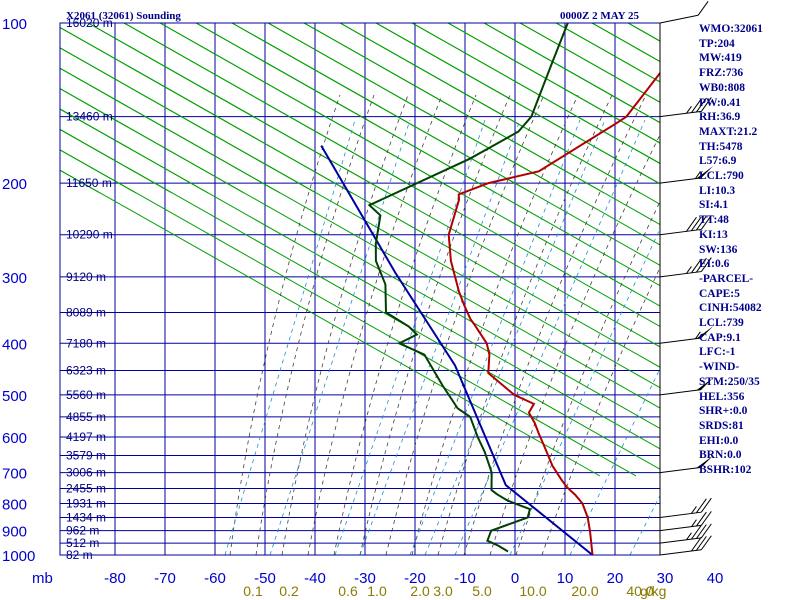 The width and height of the screenshot is (800, 600). What do you see at coordinates (653, 591) in the screenshot?
I see `mixing-ratio-unit: g/kg` at bounding box center [653, 591].